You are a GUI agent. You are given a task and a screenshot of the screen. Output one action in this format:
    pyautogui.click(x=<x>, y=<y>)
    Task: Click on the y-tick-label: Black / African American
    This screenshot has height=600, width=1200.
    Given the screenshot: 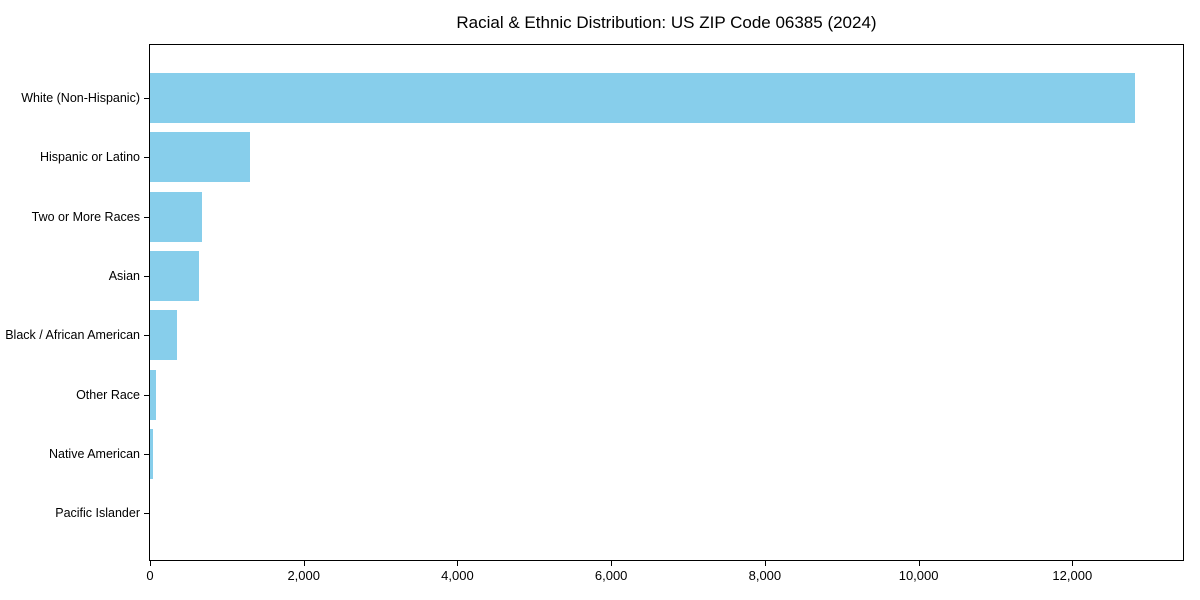 What is the action you would take?
    pyautogui.click(x=72, y=335)
    